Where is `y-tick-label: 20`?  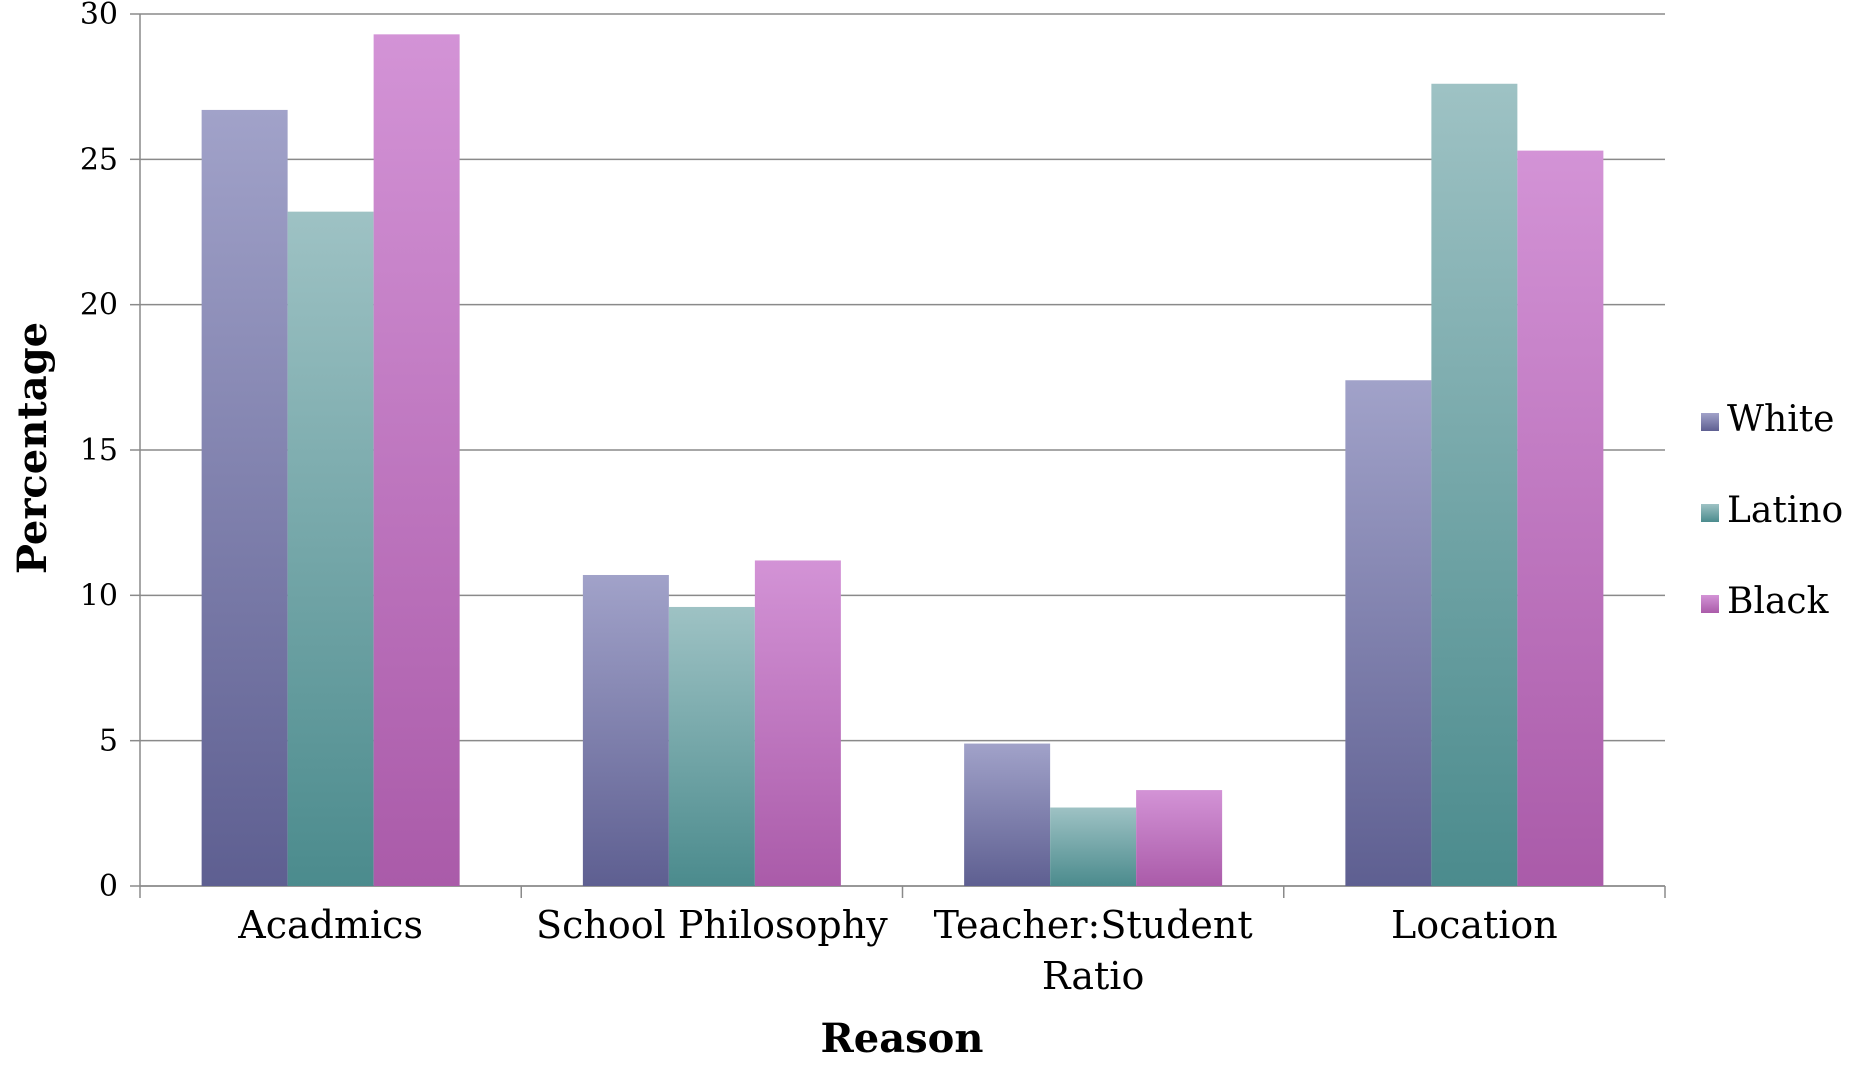 y-tick-label: 20 is located at coordinates (99, 305).